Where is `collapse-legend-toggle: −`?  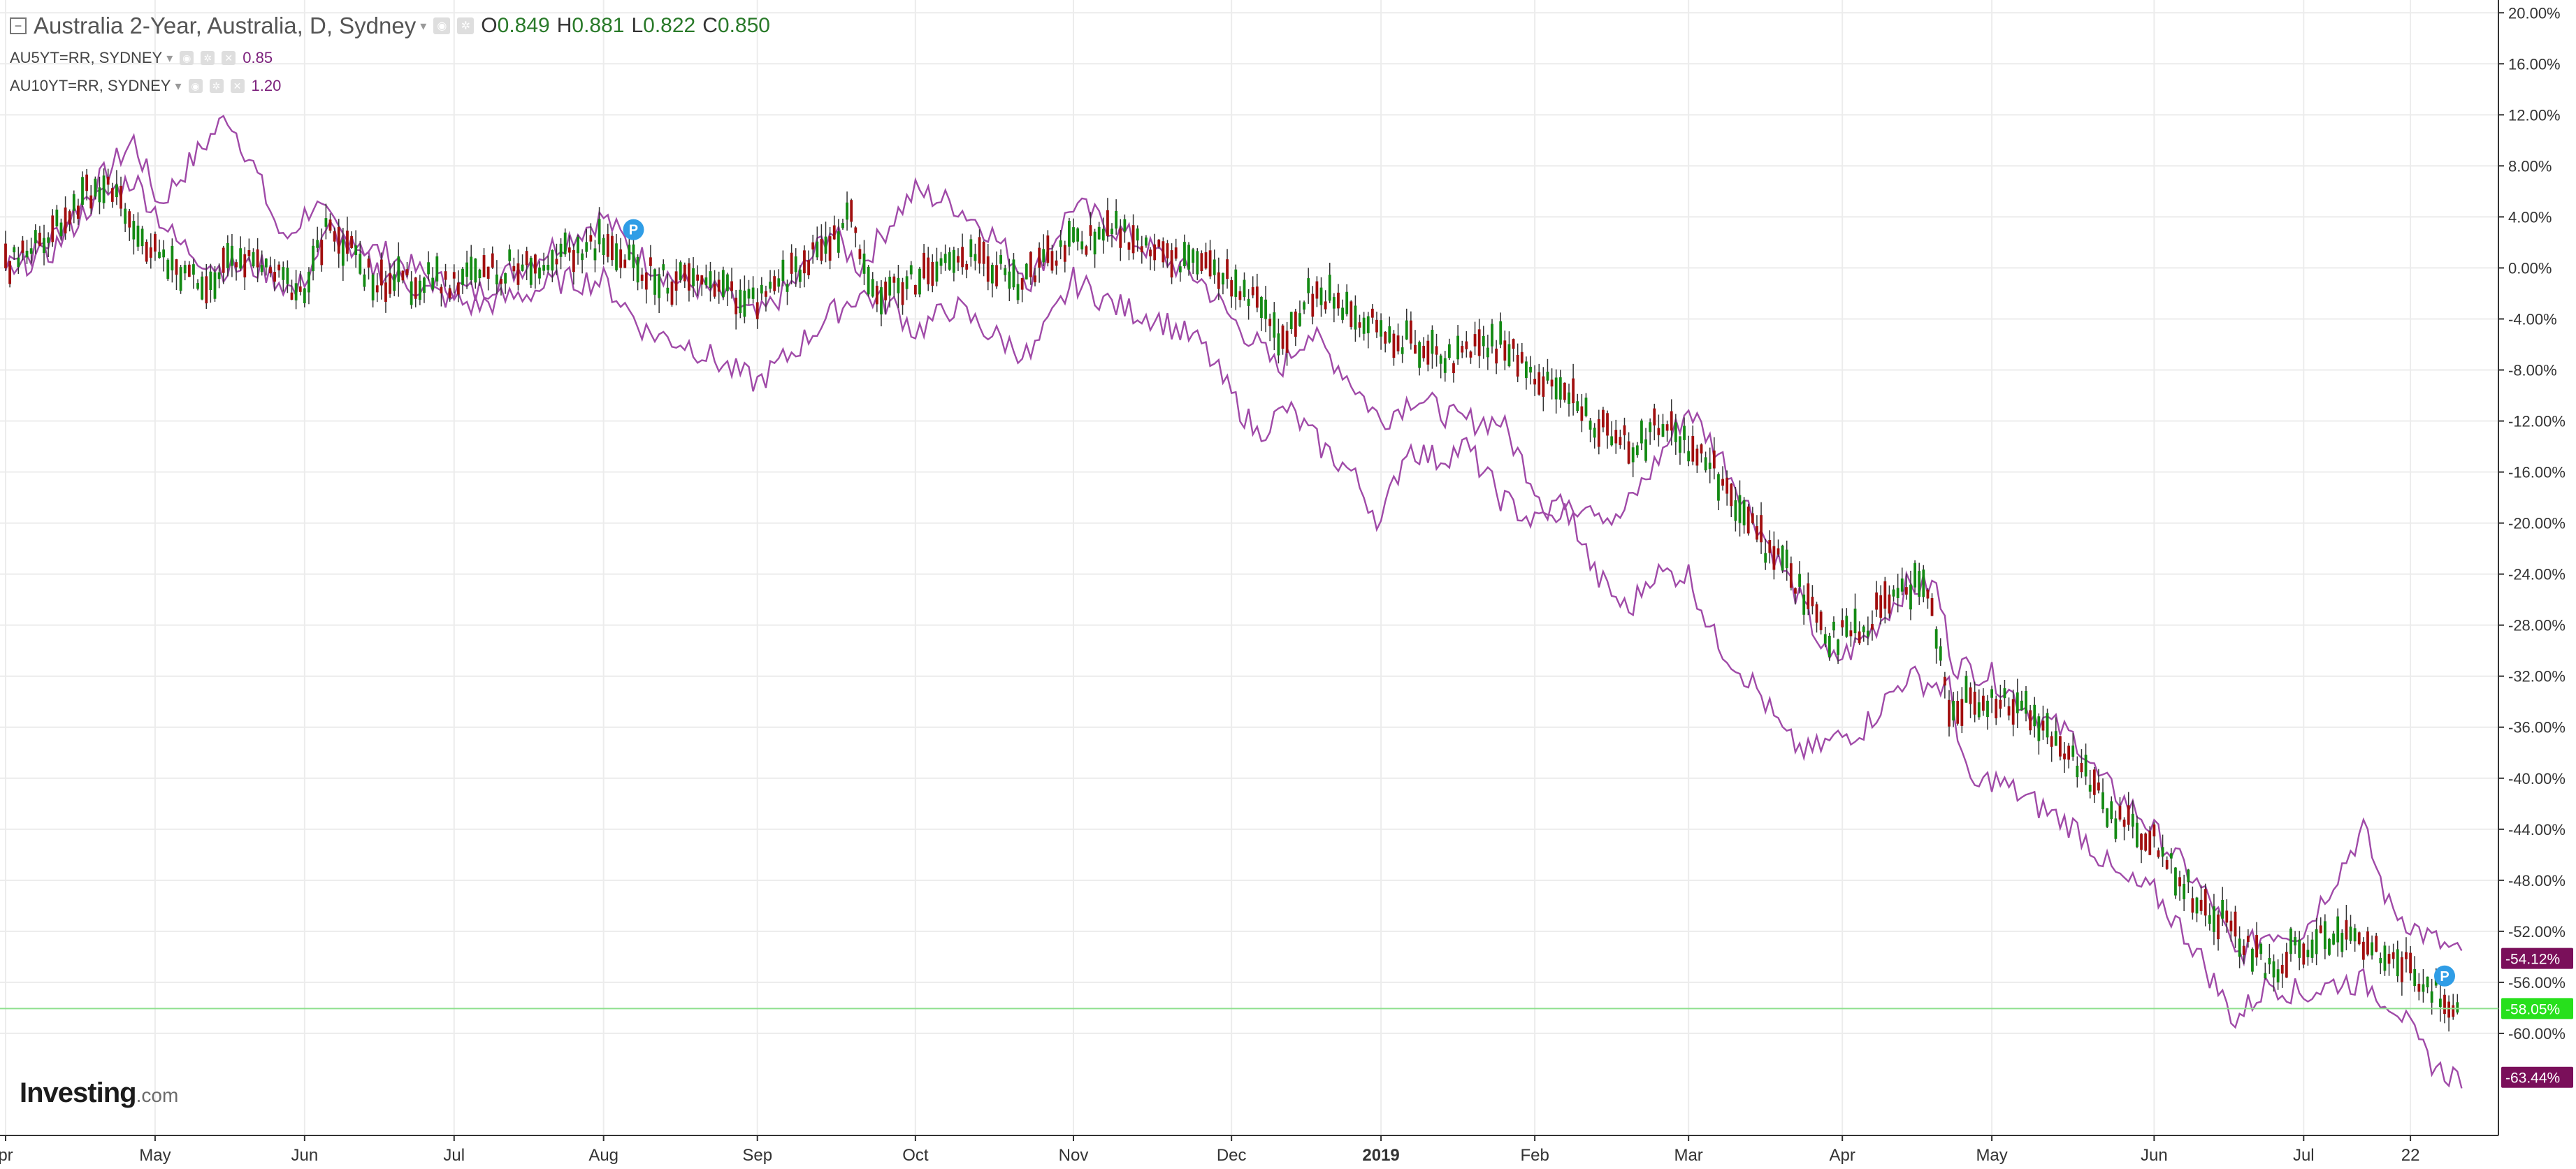
collapse-legend-toggle: − is located at coordinates (18, 26).